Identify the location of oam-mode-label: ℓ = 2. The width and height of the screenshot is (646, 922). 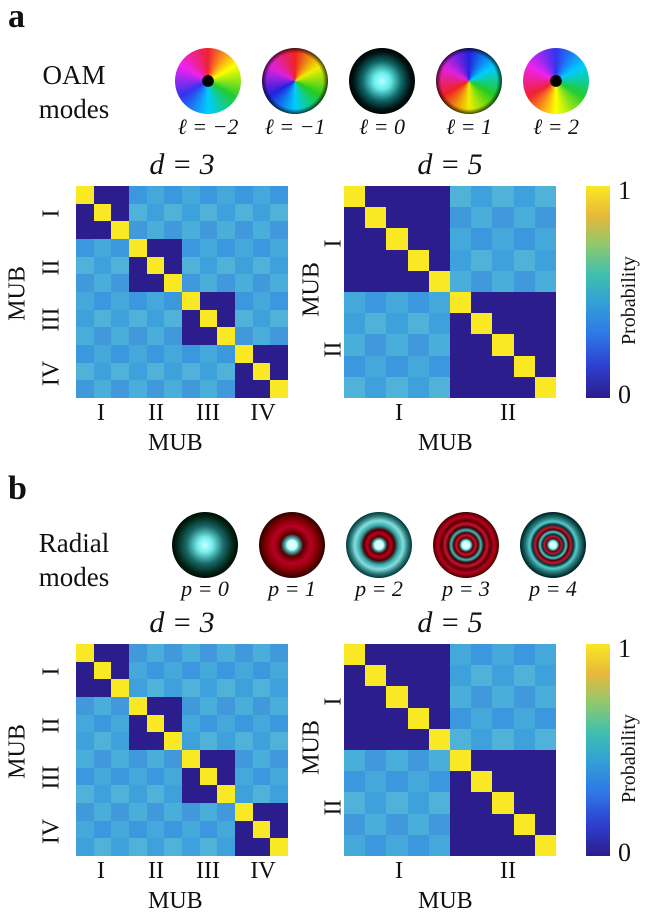
(555, 126).